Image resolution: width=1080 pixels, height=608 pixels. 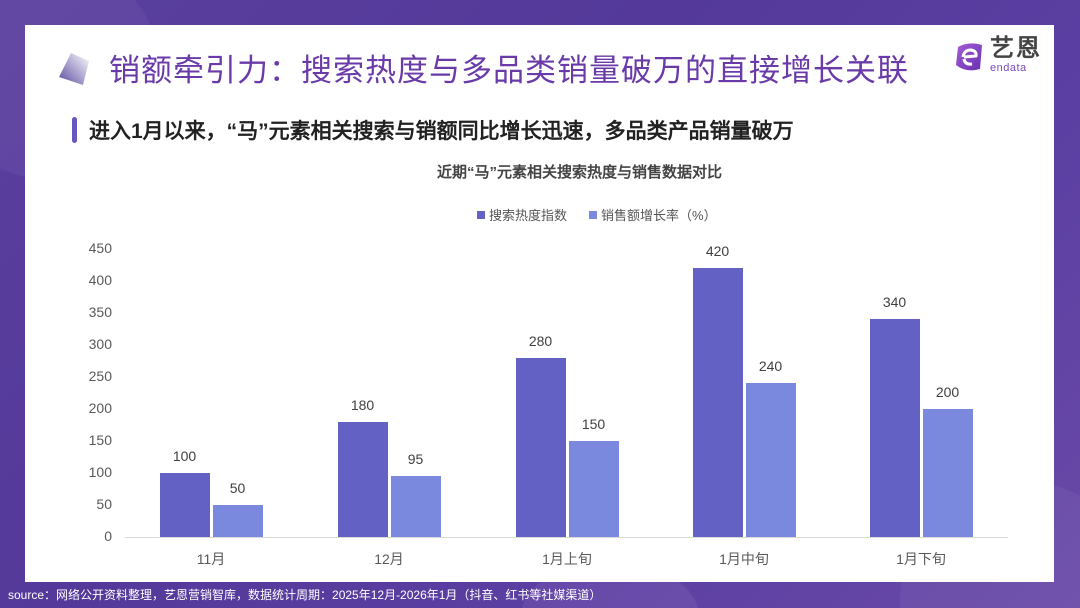 I want to click on y-tick-label: 150, so click(x=100, y=440).